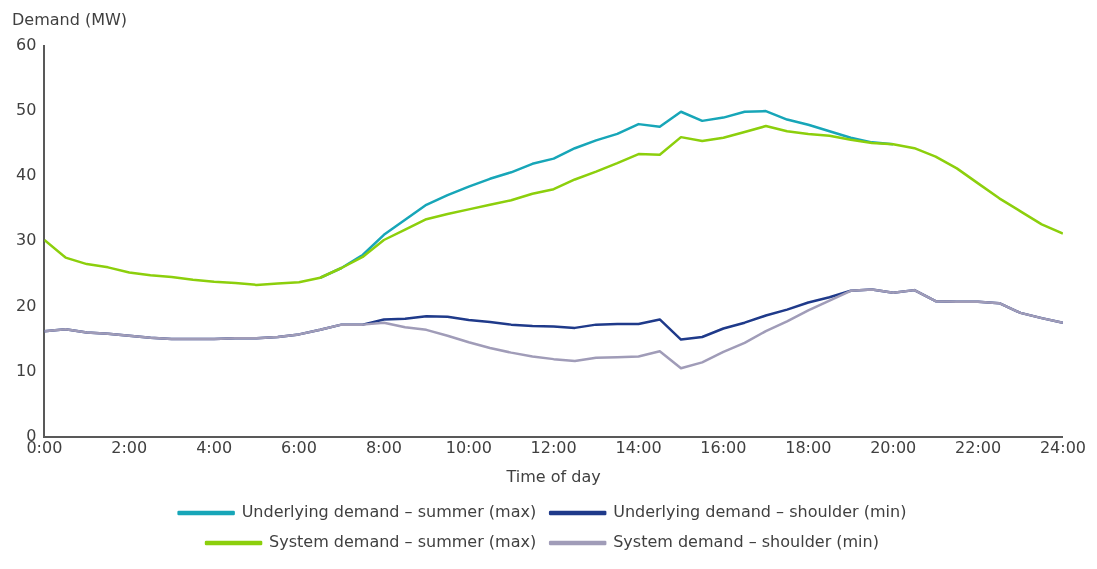  What do you see at coordinates (26, 110) in the screenshot?
I see `y-tick-label: 50` at bounding box center [26, 110].